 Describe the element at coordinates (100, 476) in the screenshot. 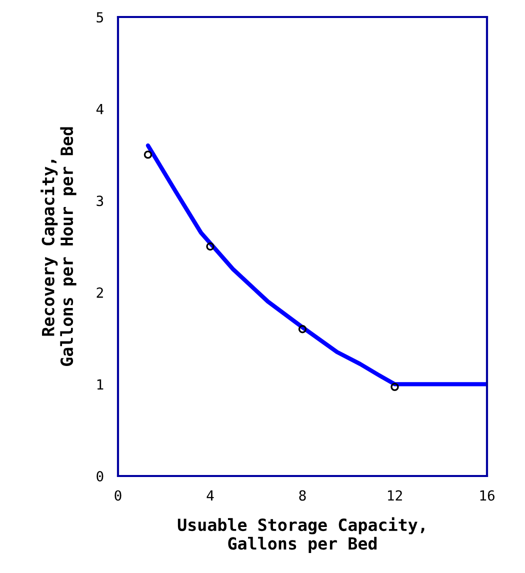

I see `y-tick-label: 0` at that location.